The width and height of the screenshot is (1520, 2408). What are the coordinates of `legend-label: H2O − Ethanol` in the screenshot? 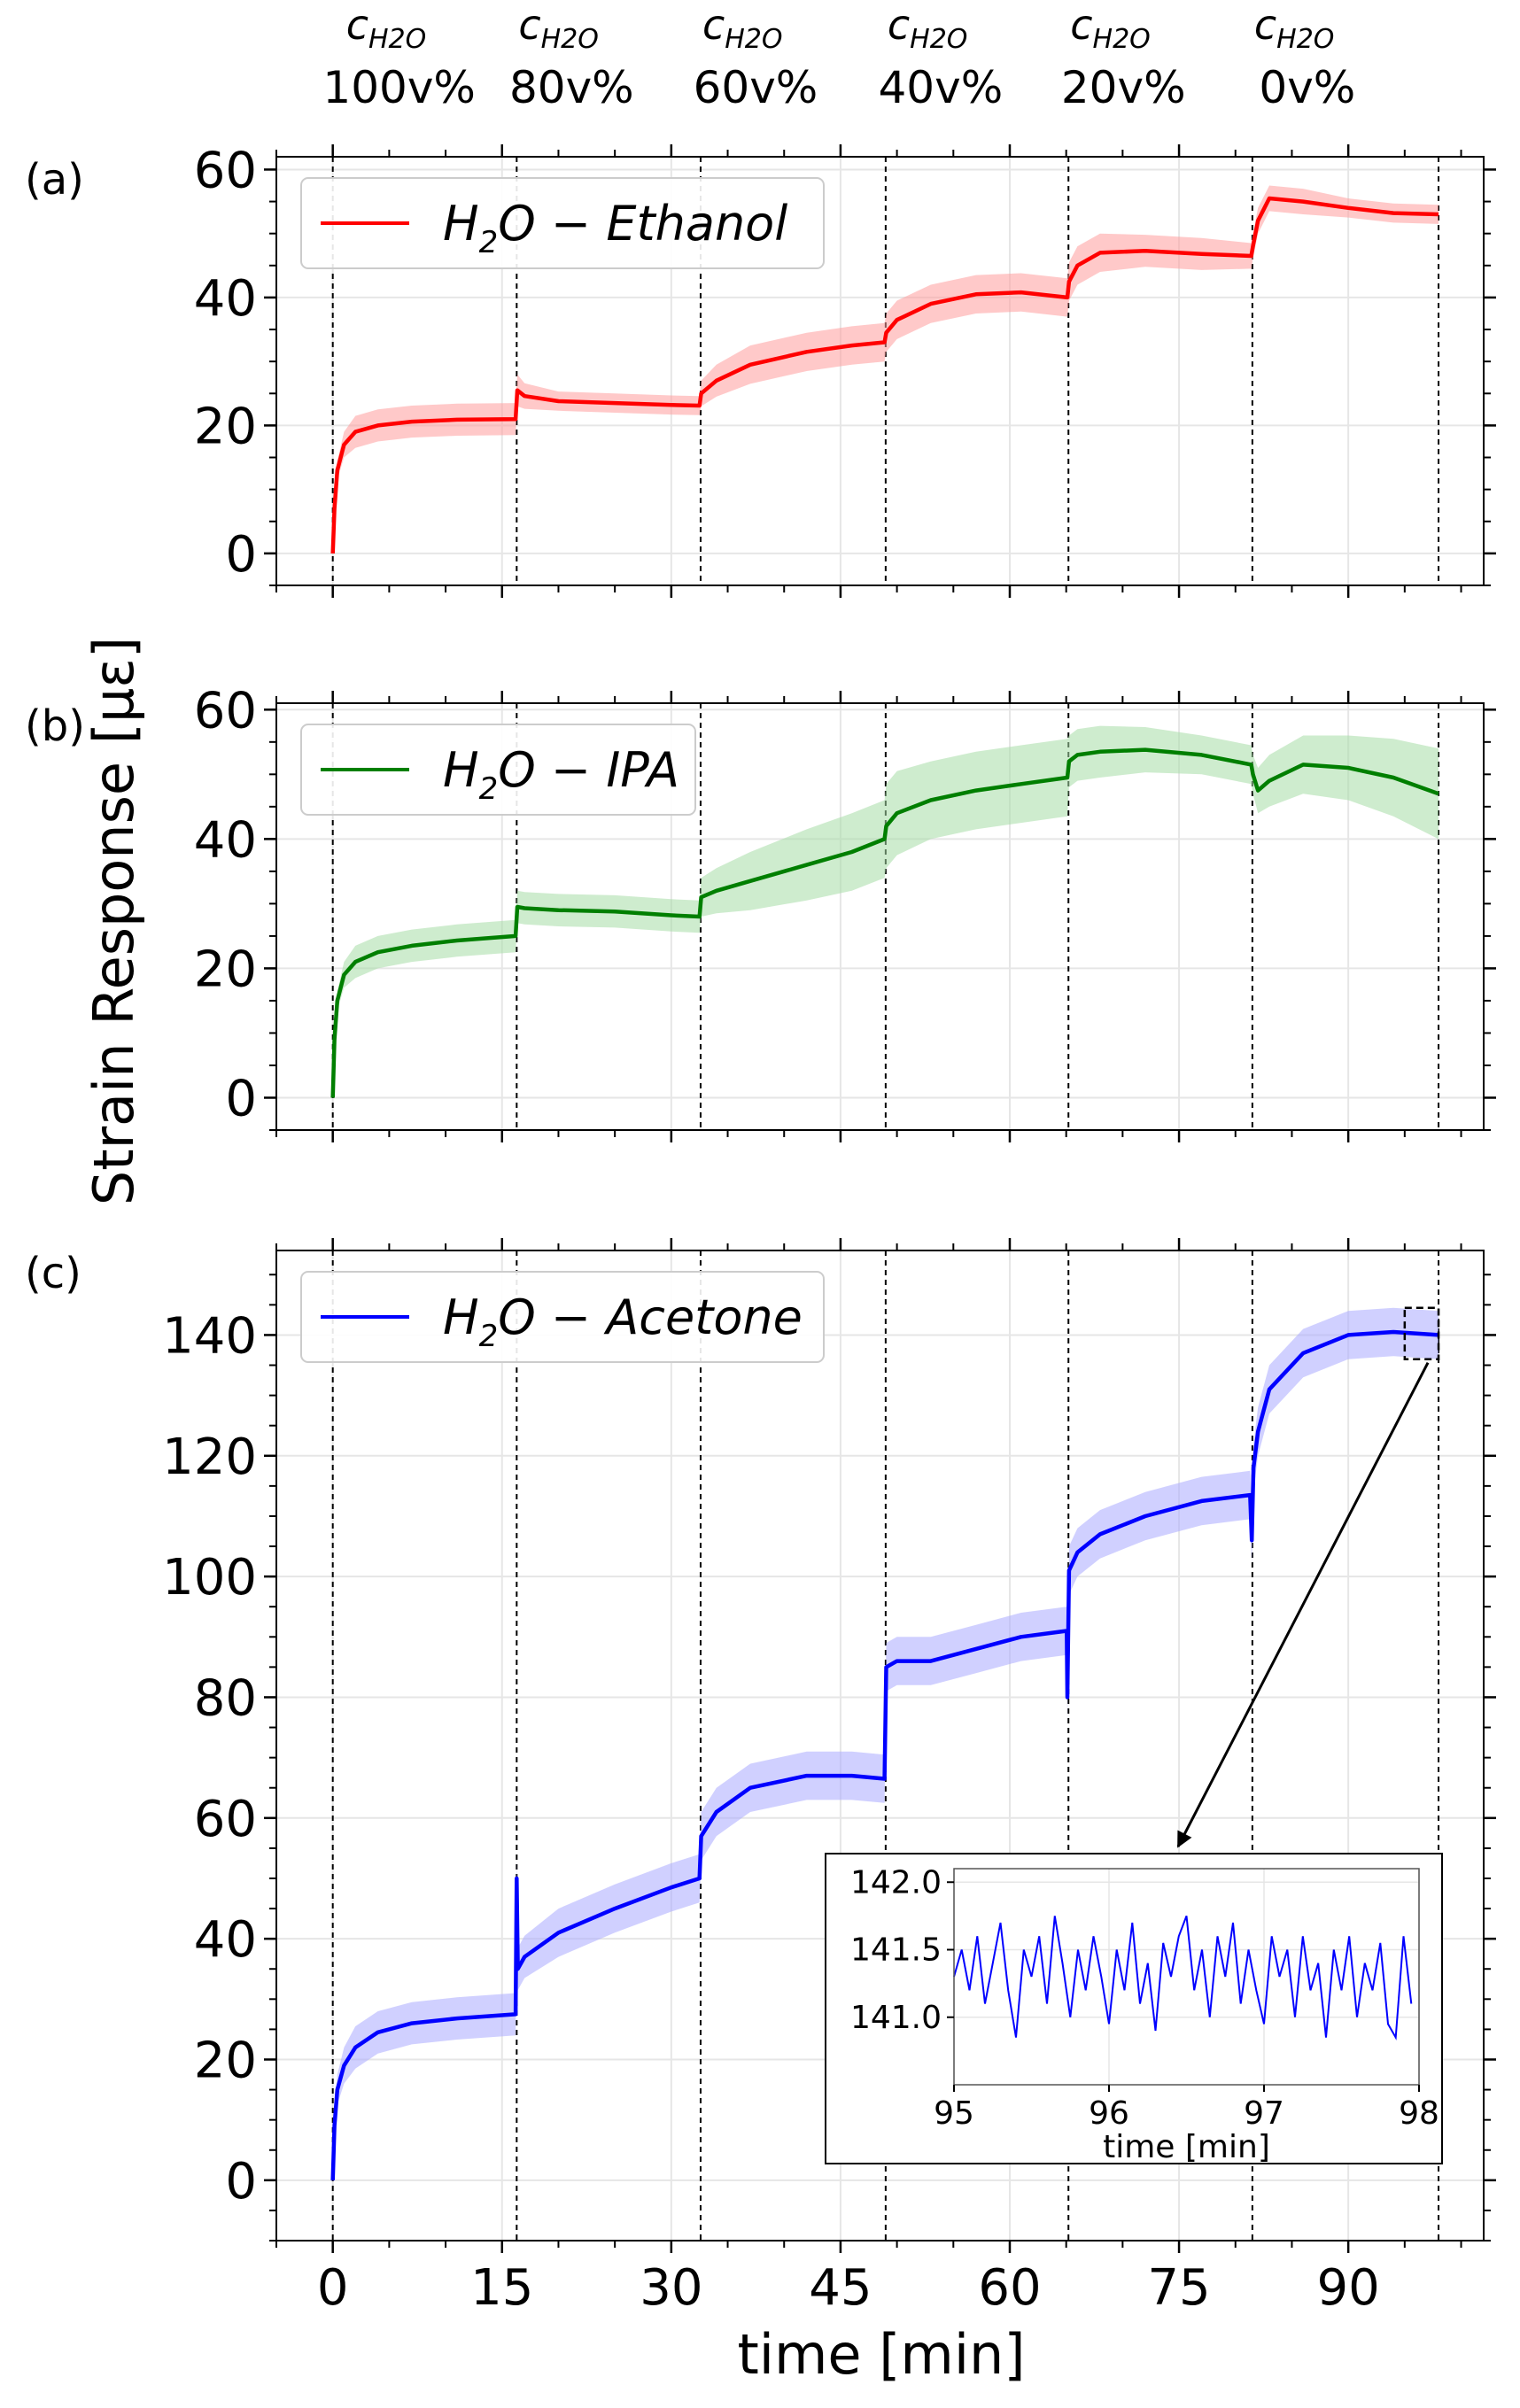 It's located at (615, 228).